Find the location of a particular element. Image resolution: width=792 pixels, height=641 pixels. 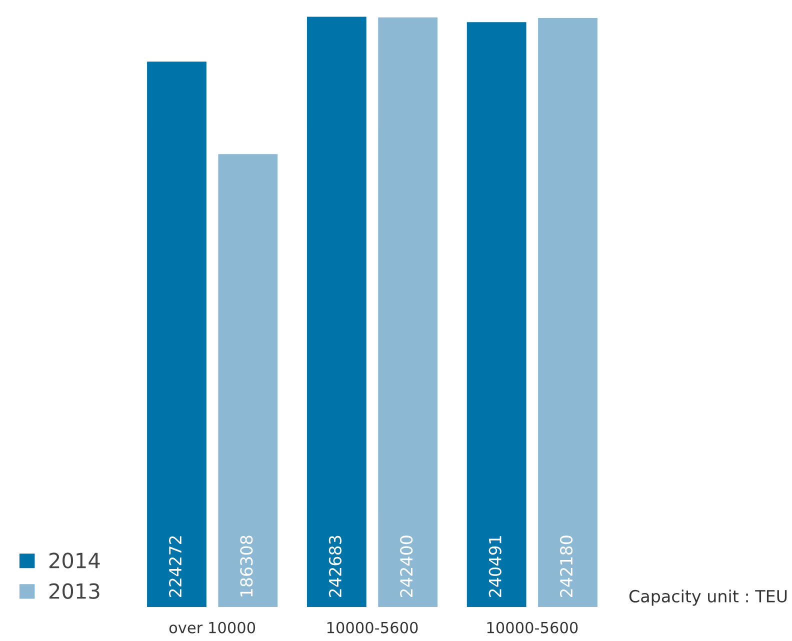

text: Capacity unit : TEU is located at coordinates (708, 598).